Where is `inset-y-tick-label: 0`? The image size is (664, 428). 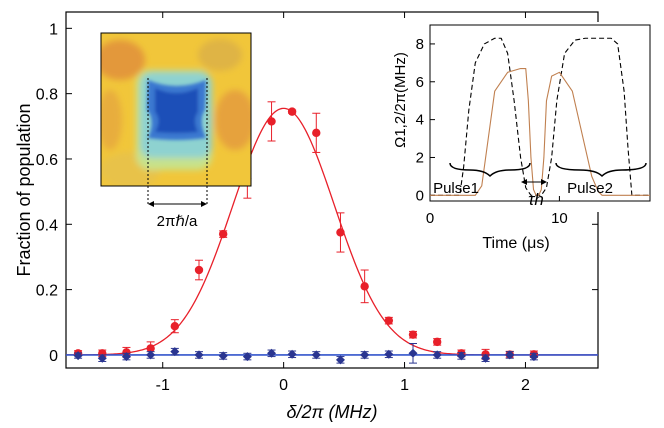 inset-y-tick-label: 0 is located at coordinates (420, 195).